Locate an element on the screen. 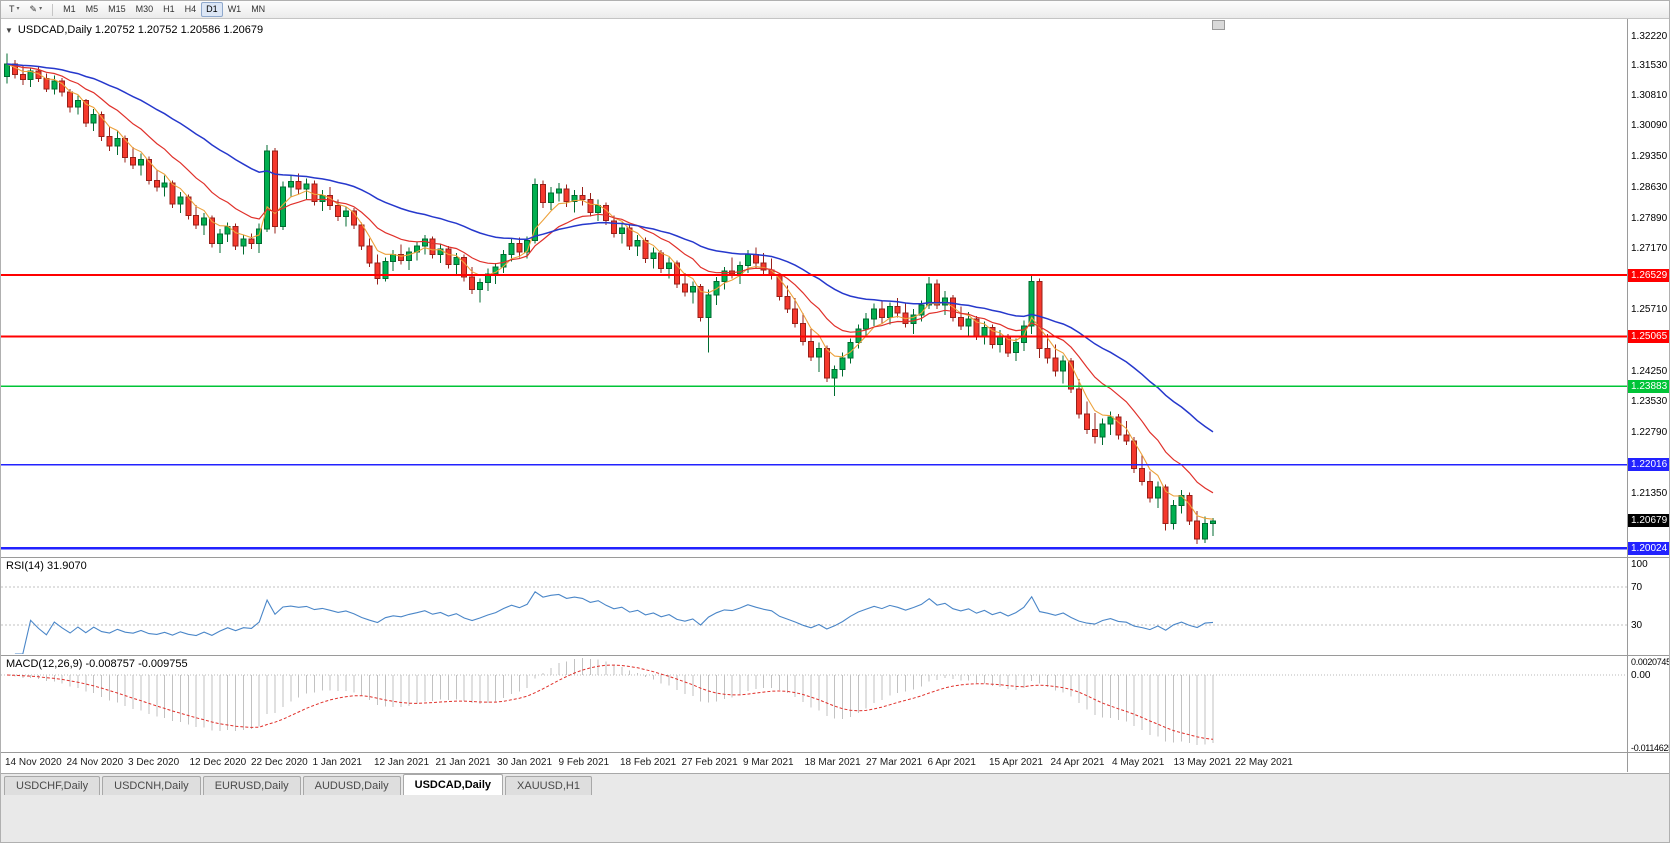  chart-tab-audusd-daily: AUDUSD,Daily is located at coordinates (351, 785).